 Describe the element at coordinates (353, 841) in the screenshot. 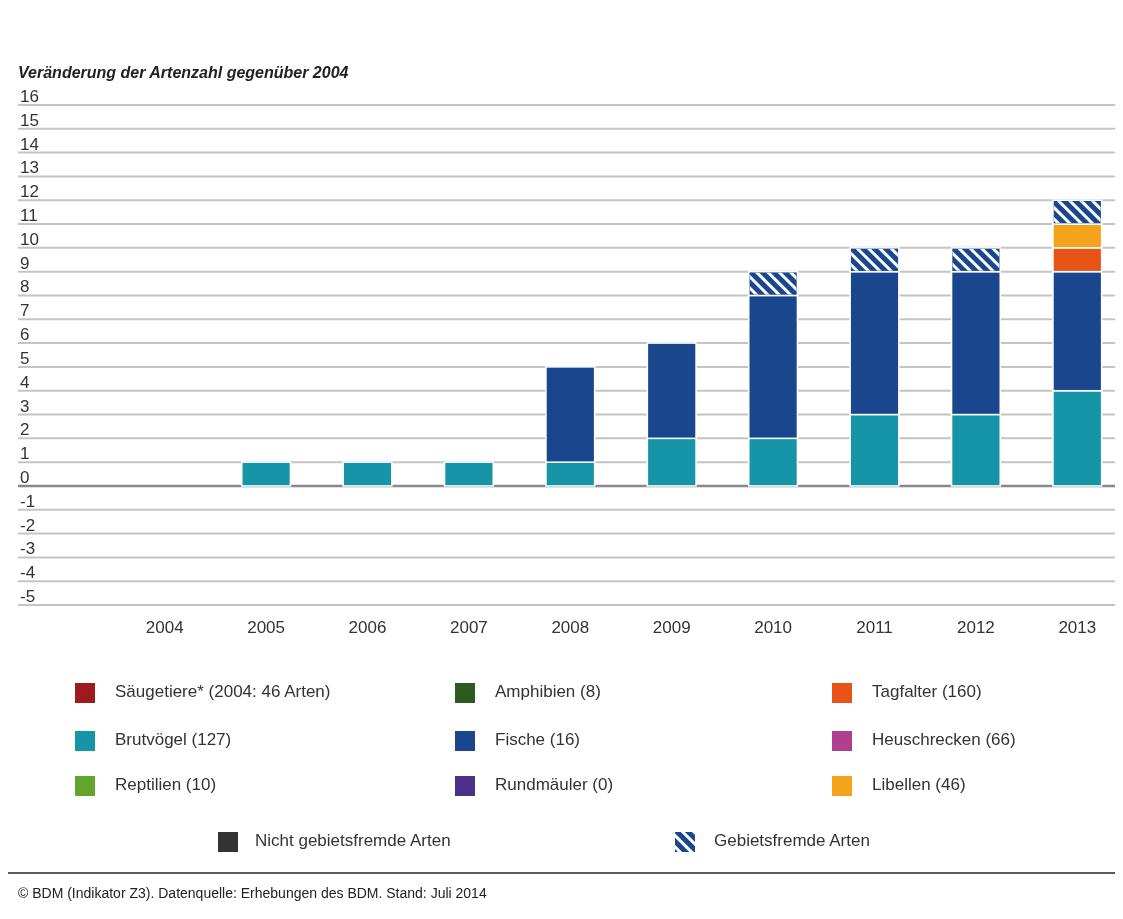

I see `text: Nicht gebietsfremde Arten` at that location.